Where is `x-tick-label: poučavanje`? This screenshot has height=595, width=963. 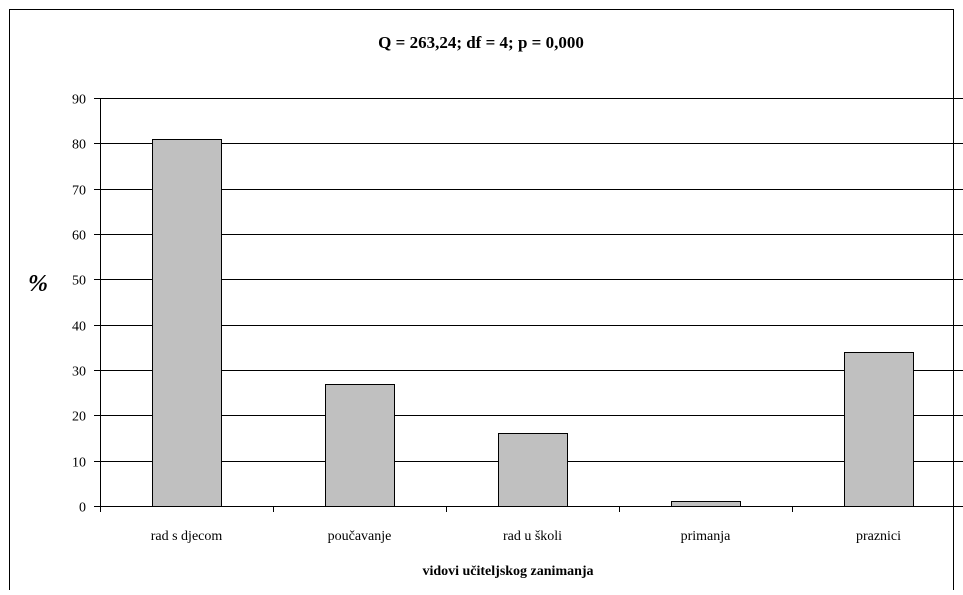 x-tick-label: poučavanje is located at coordinates (360, 536).